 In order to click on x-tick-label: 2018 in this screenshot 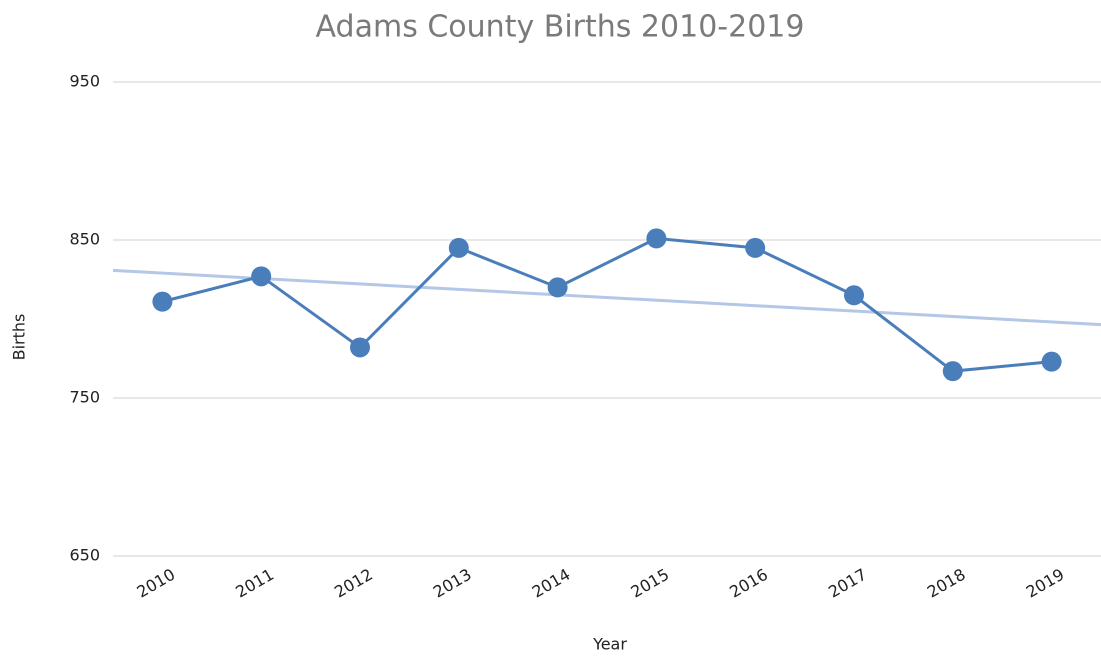, I will do `click(946, 583)`.